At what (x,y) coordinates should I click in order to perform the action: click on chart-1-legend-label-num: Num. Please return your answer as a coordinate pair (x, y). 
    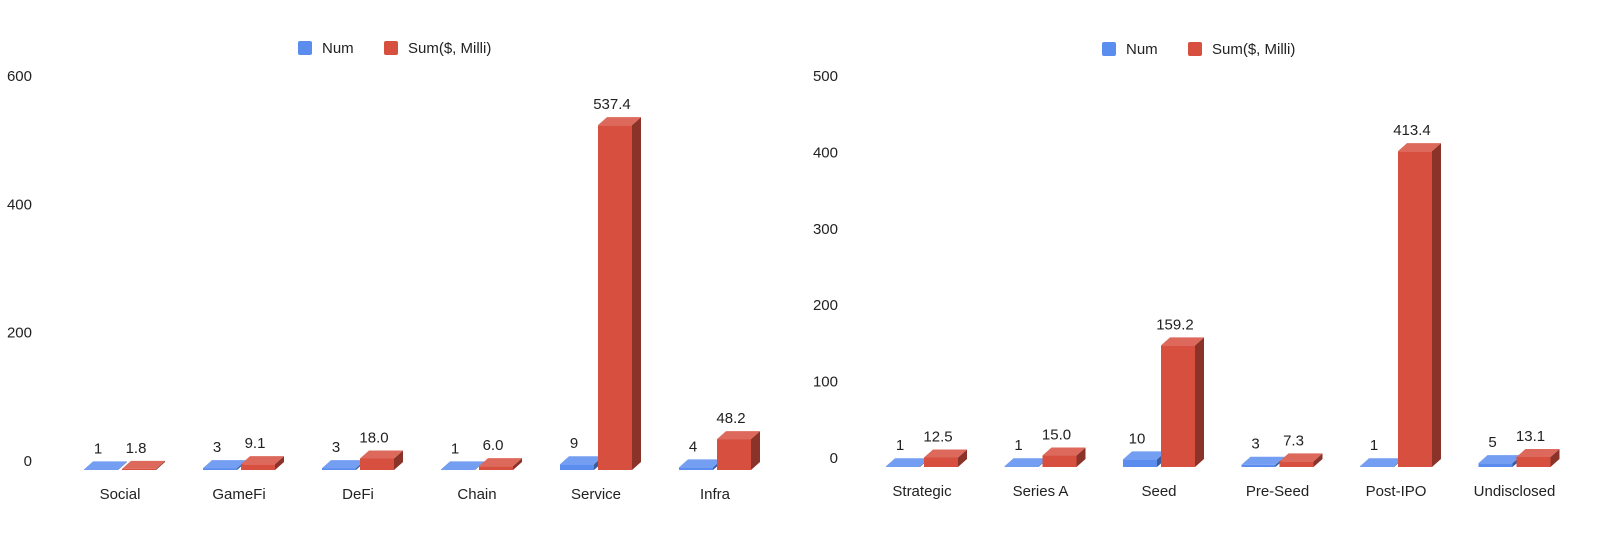
    Looking at the image, I should click on (338, 48).